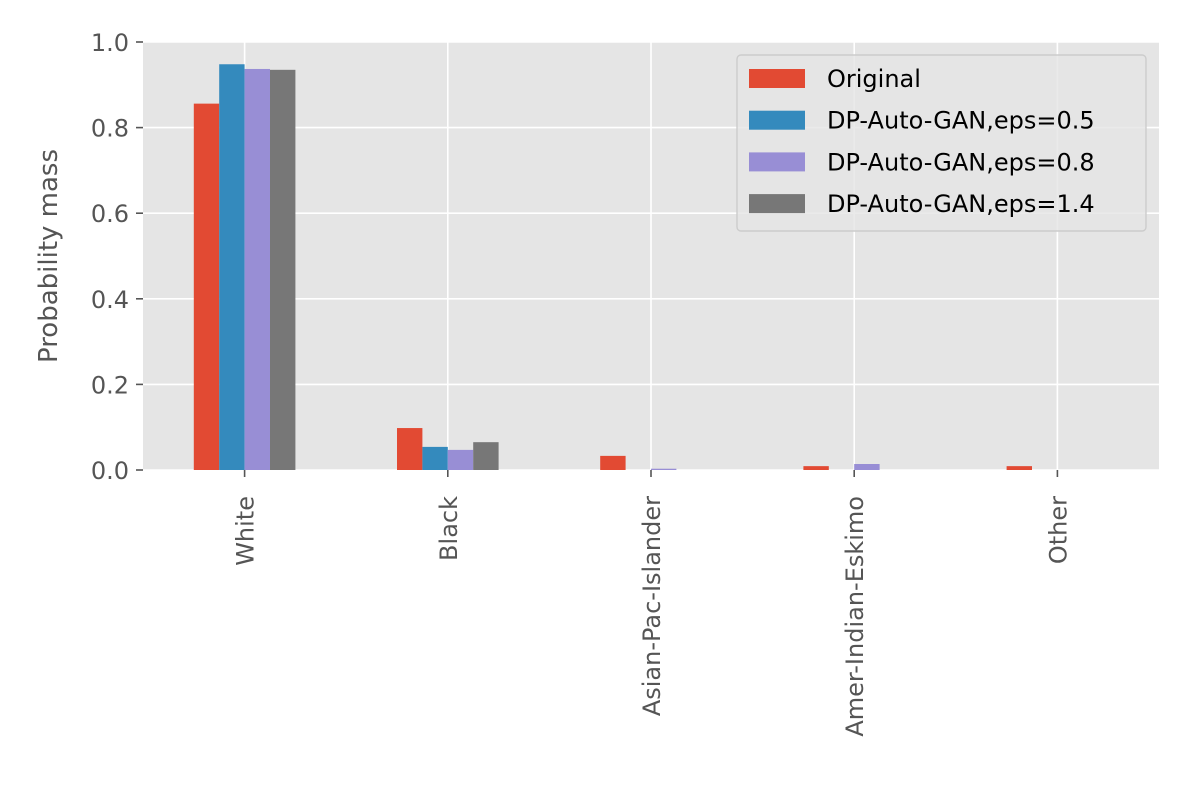 Image resolution: width=1200 pixels, height=804 pixels. What do you see at coordinates (874, 79) in the screenshot?
I see `legend-label: Original` at bounding box center [874, 79].